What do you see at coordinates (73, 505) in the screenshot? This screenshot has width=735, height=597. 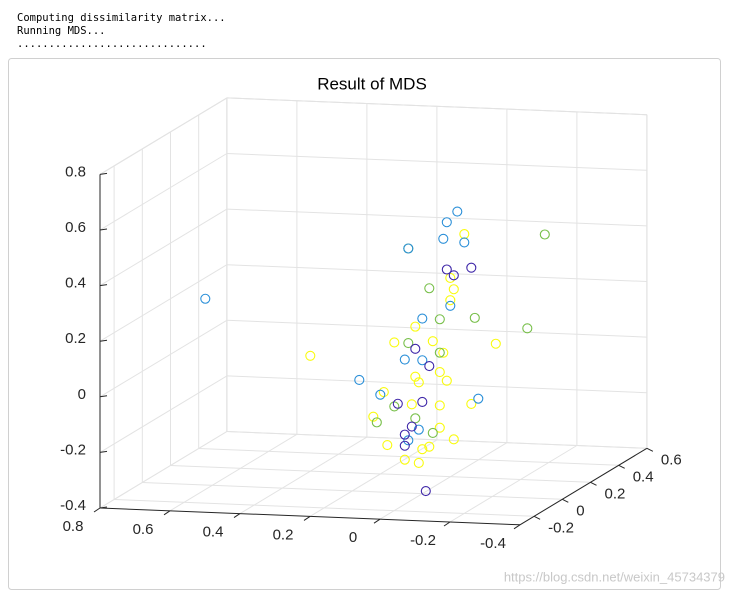 I see `z-tick-label: -0.4` at bounding box center [73, 505].